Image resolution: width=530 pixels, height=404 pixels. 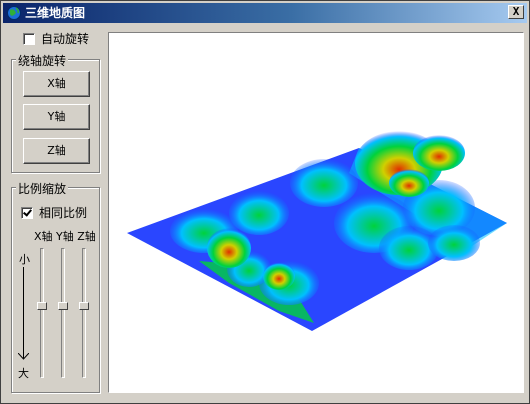 I want to click on rotate-axis-group-title: 绕轴旋转, so click(x=42, y=60).